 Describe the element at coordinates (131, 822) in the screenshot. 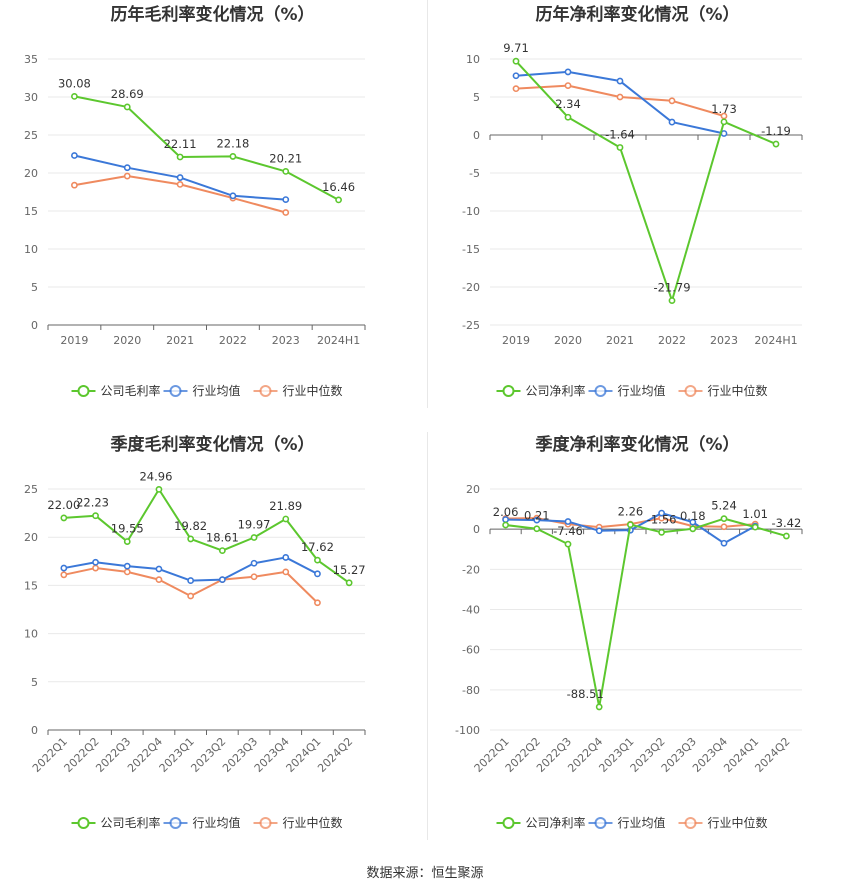

I see `legend-label: 公司毛利率` at that location.